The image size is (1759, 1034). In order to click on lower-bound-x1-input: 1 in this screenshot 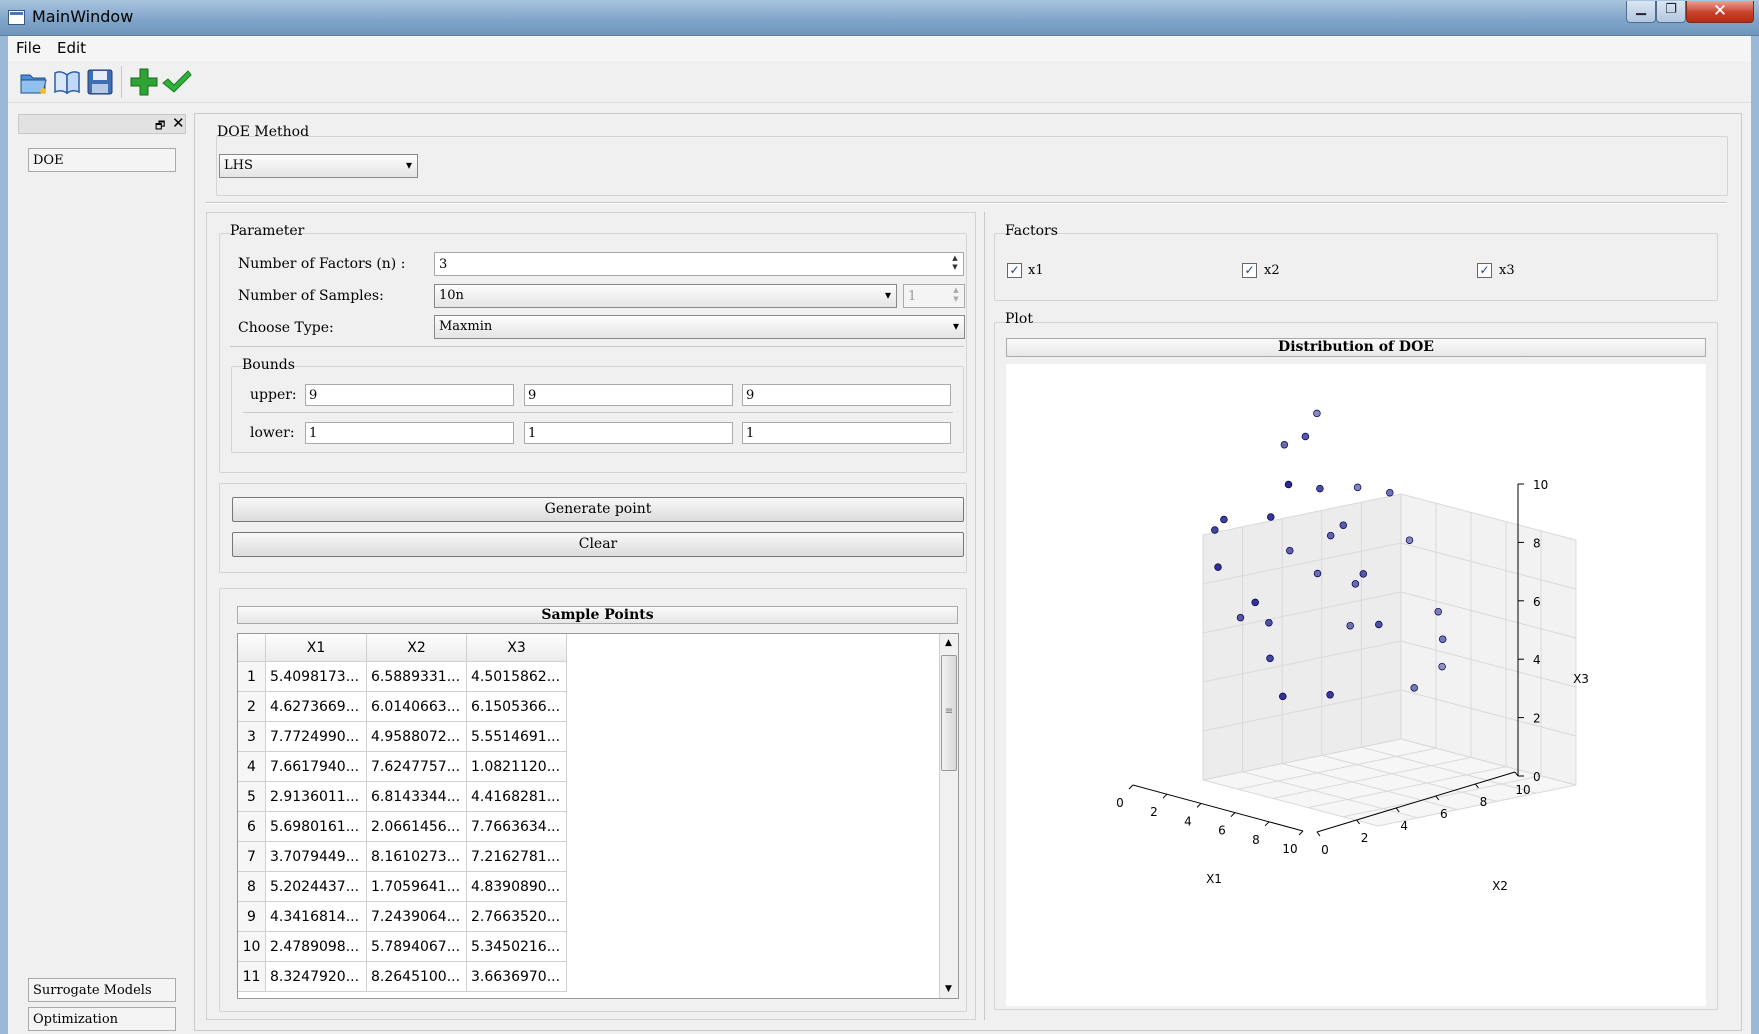, I will do `click(409, 433)`.